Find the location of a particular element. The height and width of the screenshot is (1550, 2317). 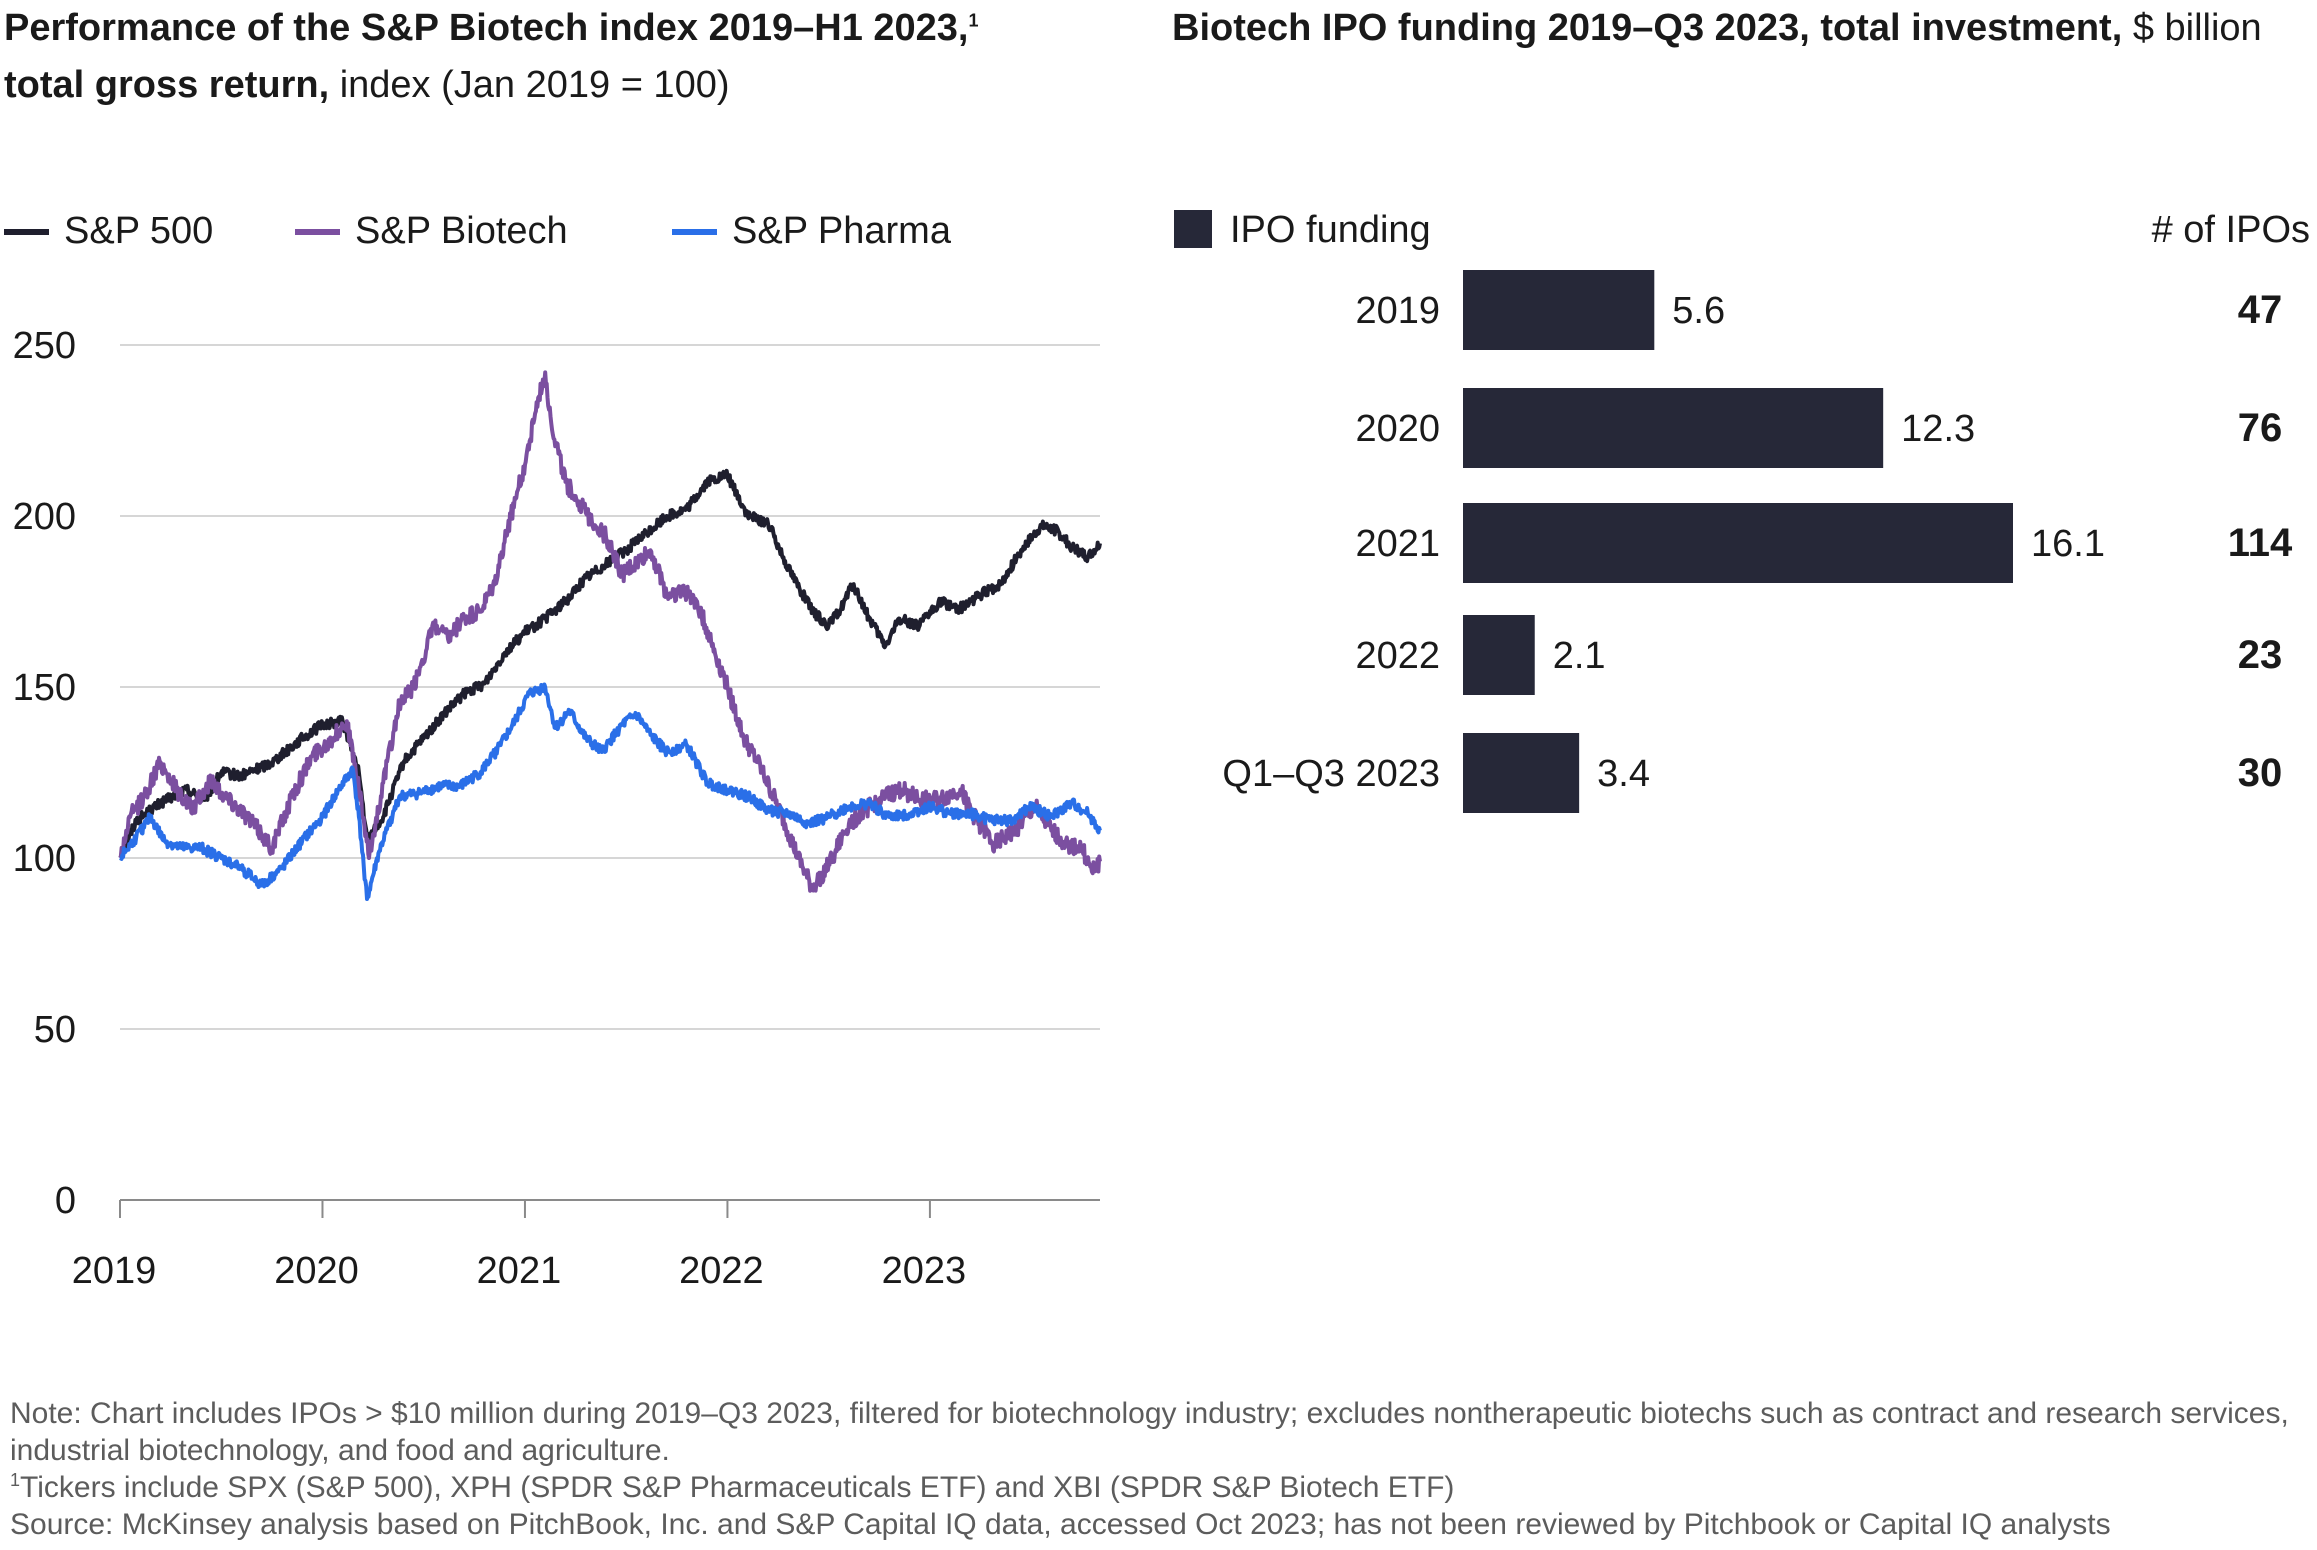

legend-label-2: S&P Biotech is located at coordinates (461, 231).